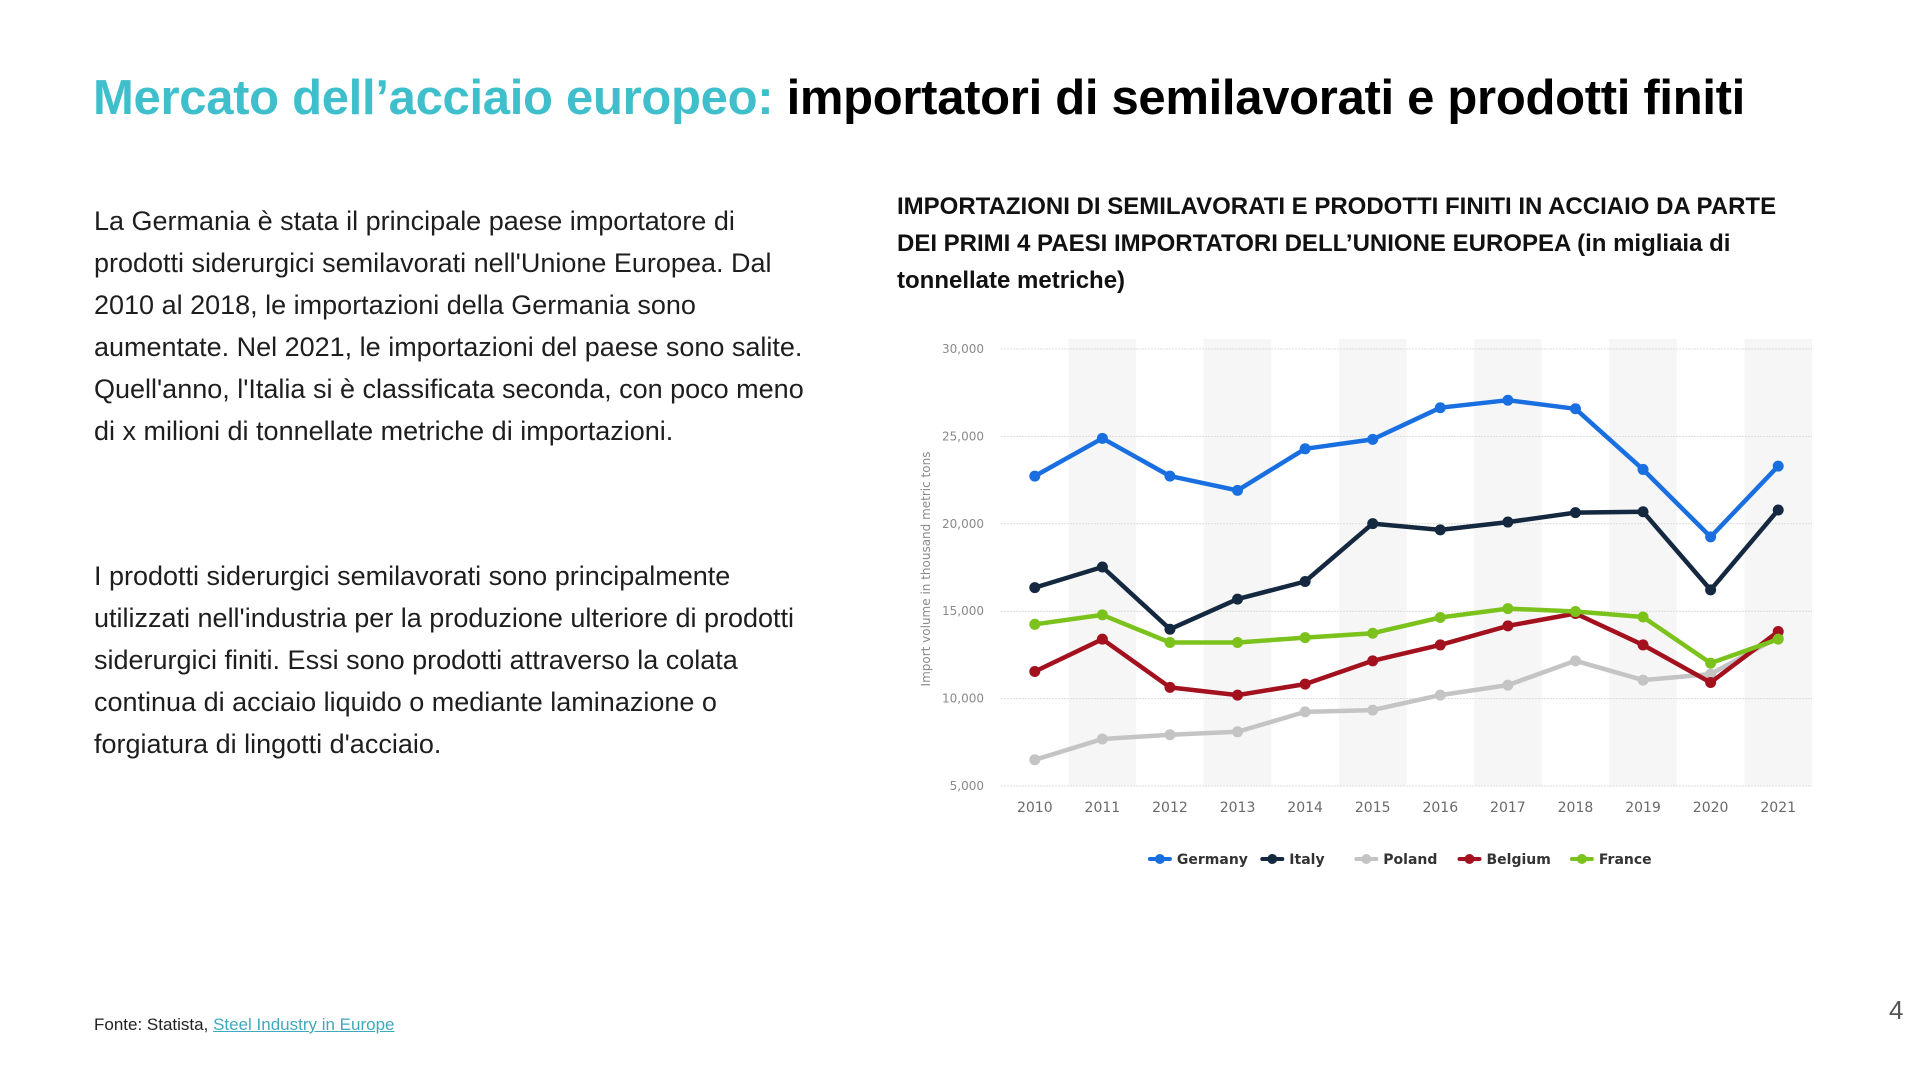  What do you see at coordinates (1306, 860) in the screenshot?
I see `legend-label: Italy` at bounding box center [1306, 860].